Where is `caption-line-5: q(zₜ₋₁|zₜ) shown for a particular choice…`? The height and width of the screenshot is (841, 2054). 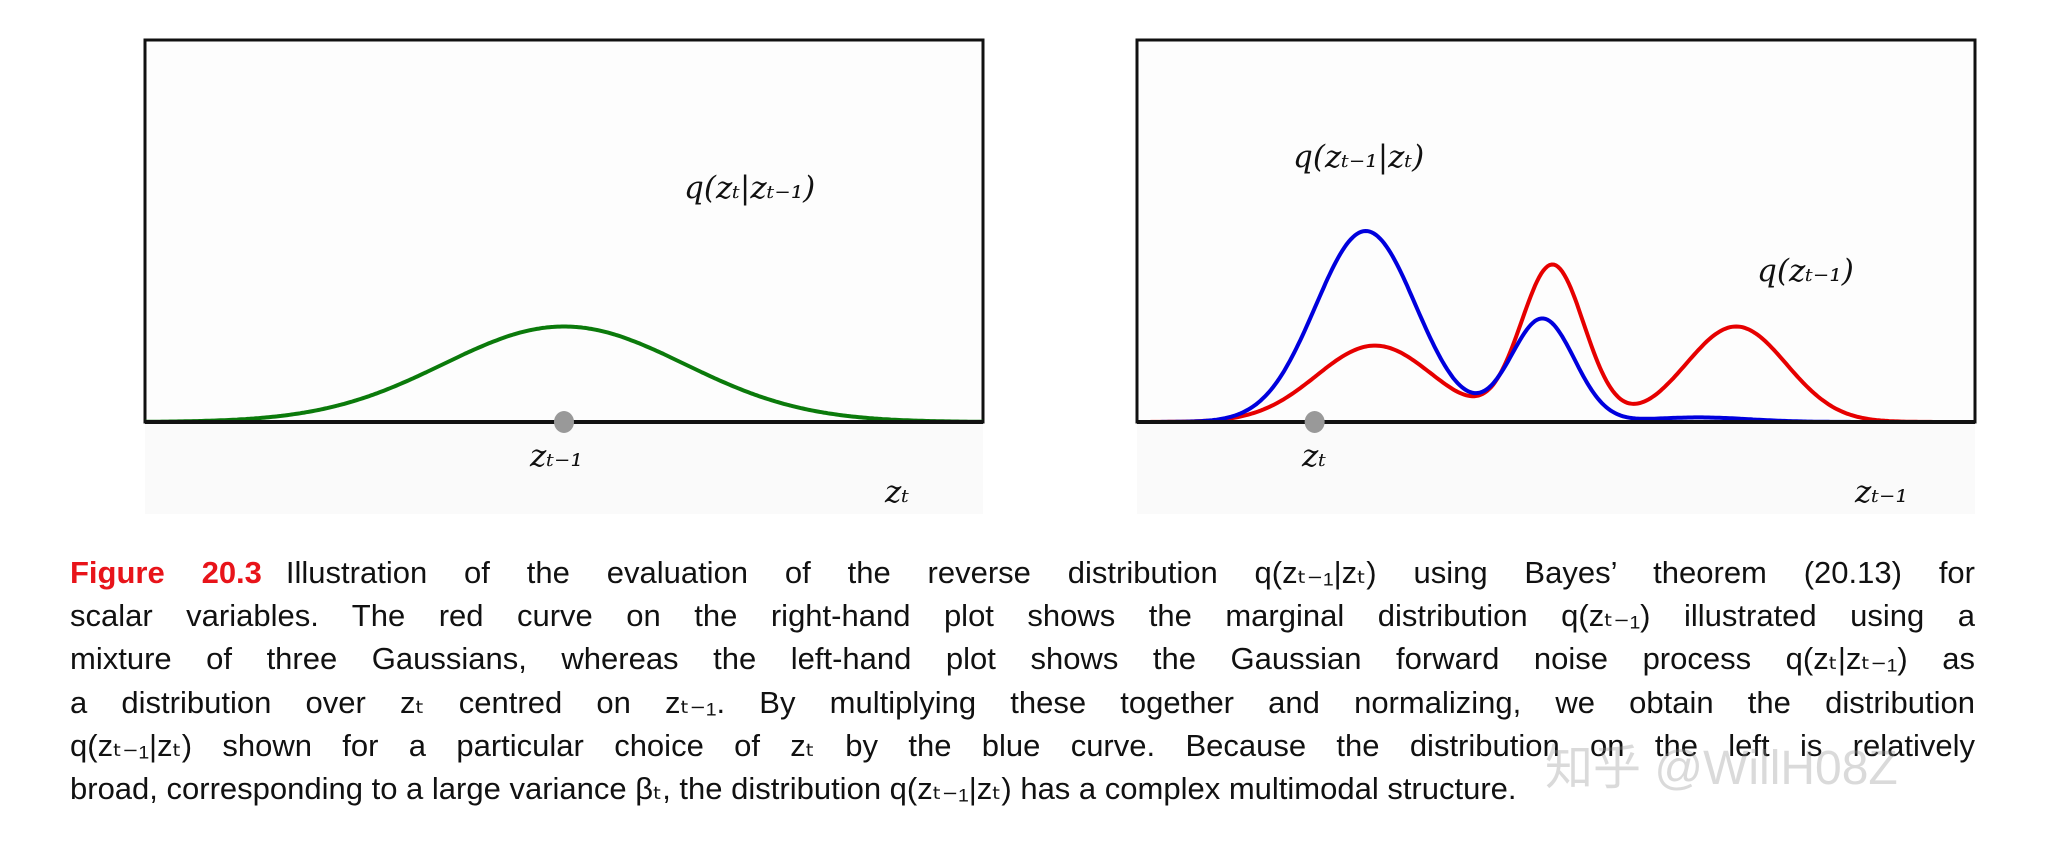
caption-line-5: q(zₜ₋₁|zₜ) shown for a particular choice… is located at coordinates (1022, 745).